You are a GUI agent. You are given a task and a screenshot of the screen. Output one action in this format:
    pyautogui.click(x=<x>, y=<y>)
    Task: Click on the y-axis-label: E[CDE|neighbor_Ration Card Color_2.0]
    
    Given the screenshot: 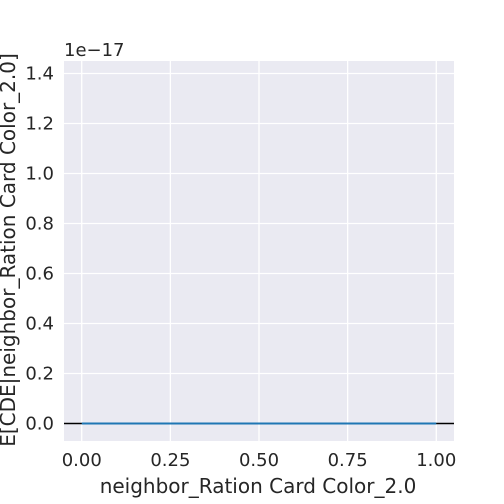 What is the action you would take?
    pyautogui.click(x=10, y=250)
    